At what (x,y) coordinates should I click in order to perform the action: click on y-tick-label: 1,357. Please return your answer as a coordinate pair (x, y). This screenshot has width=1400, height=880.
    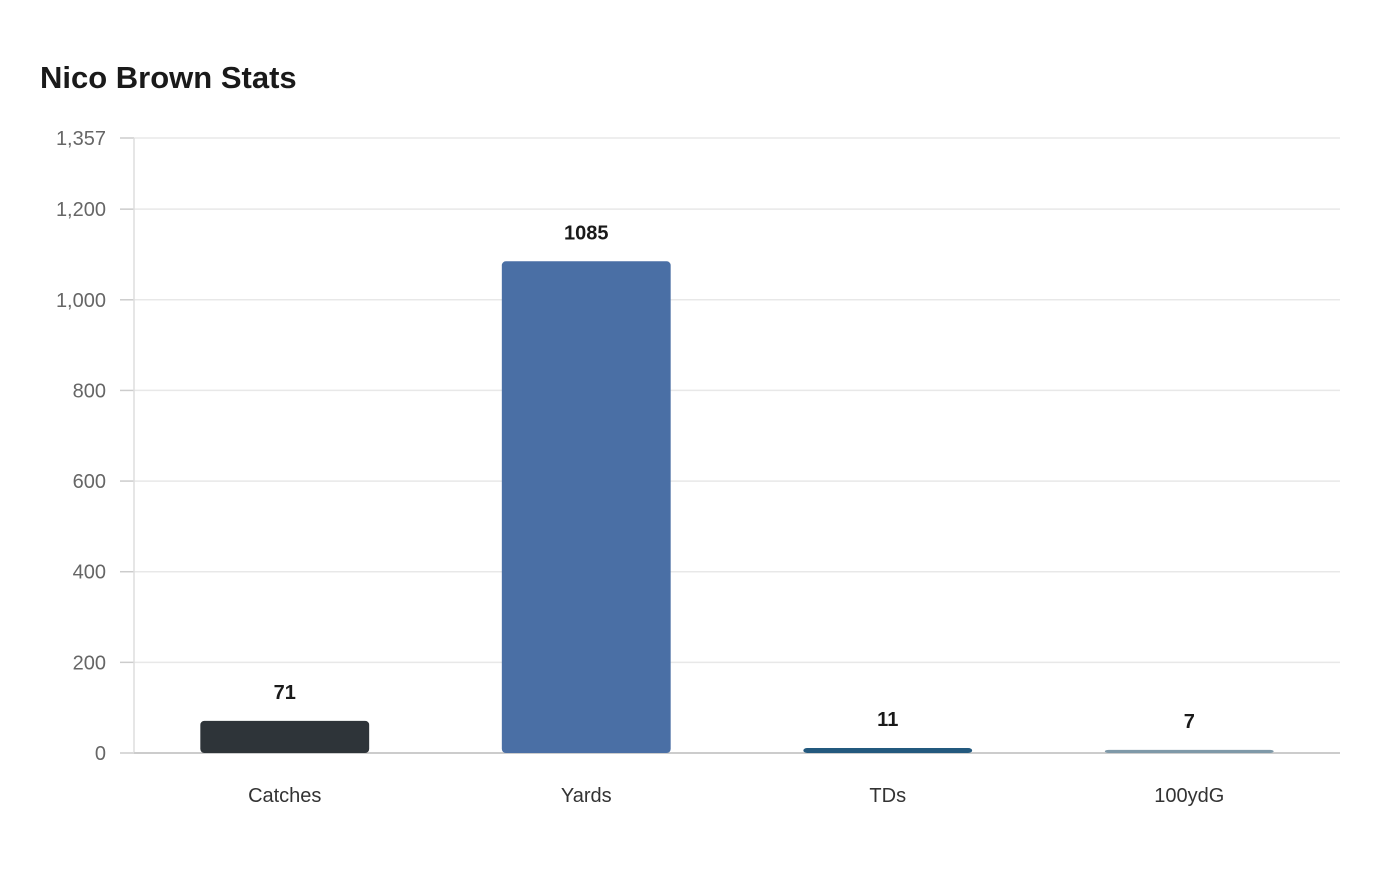
    Looking at the image, I should click on (81, 139).